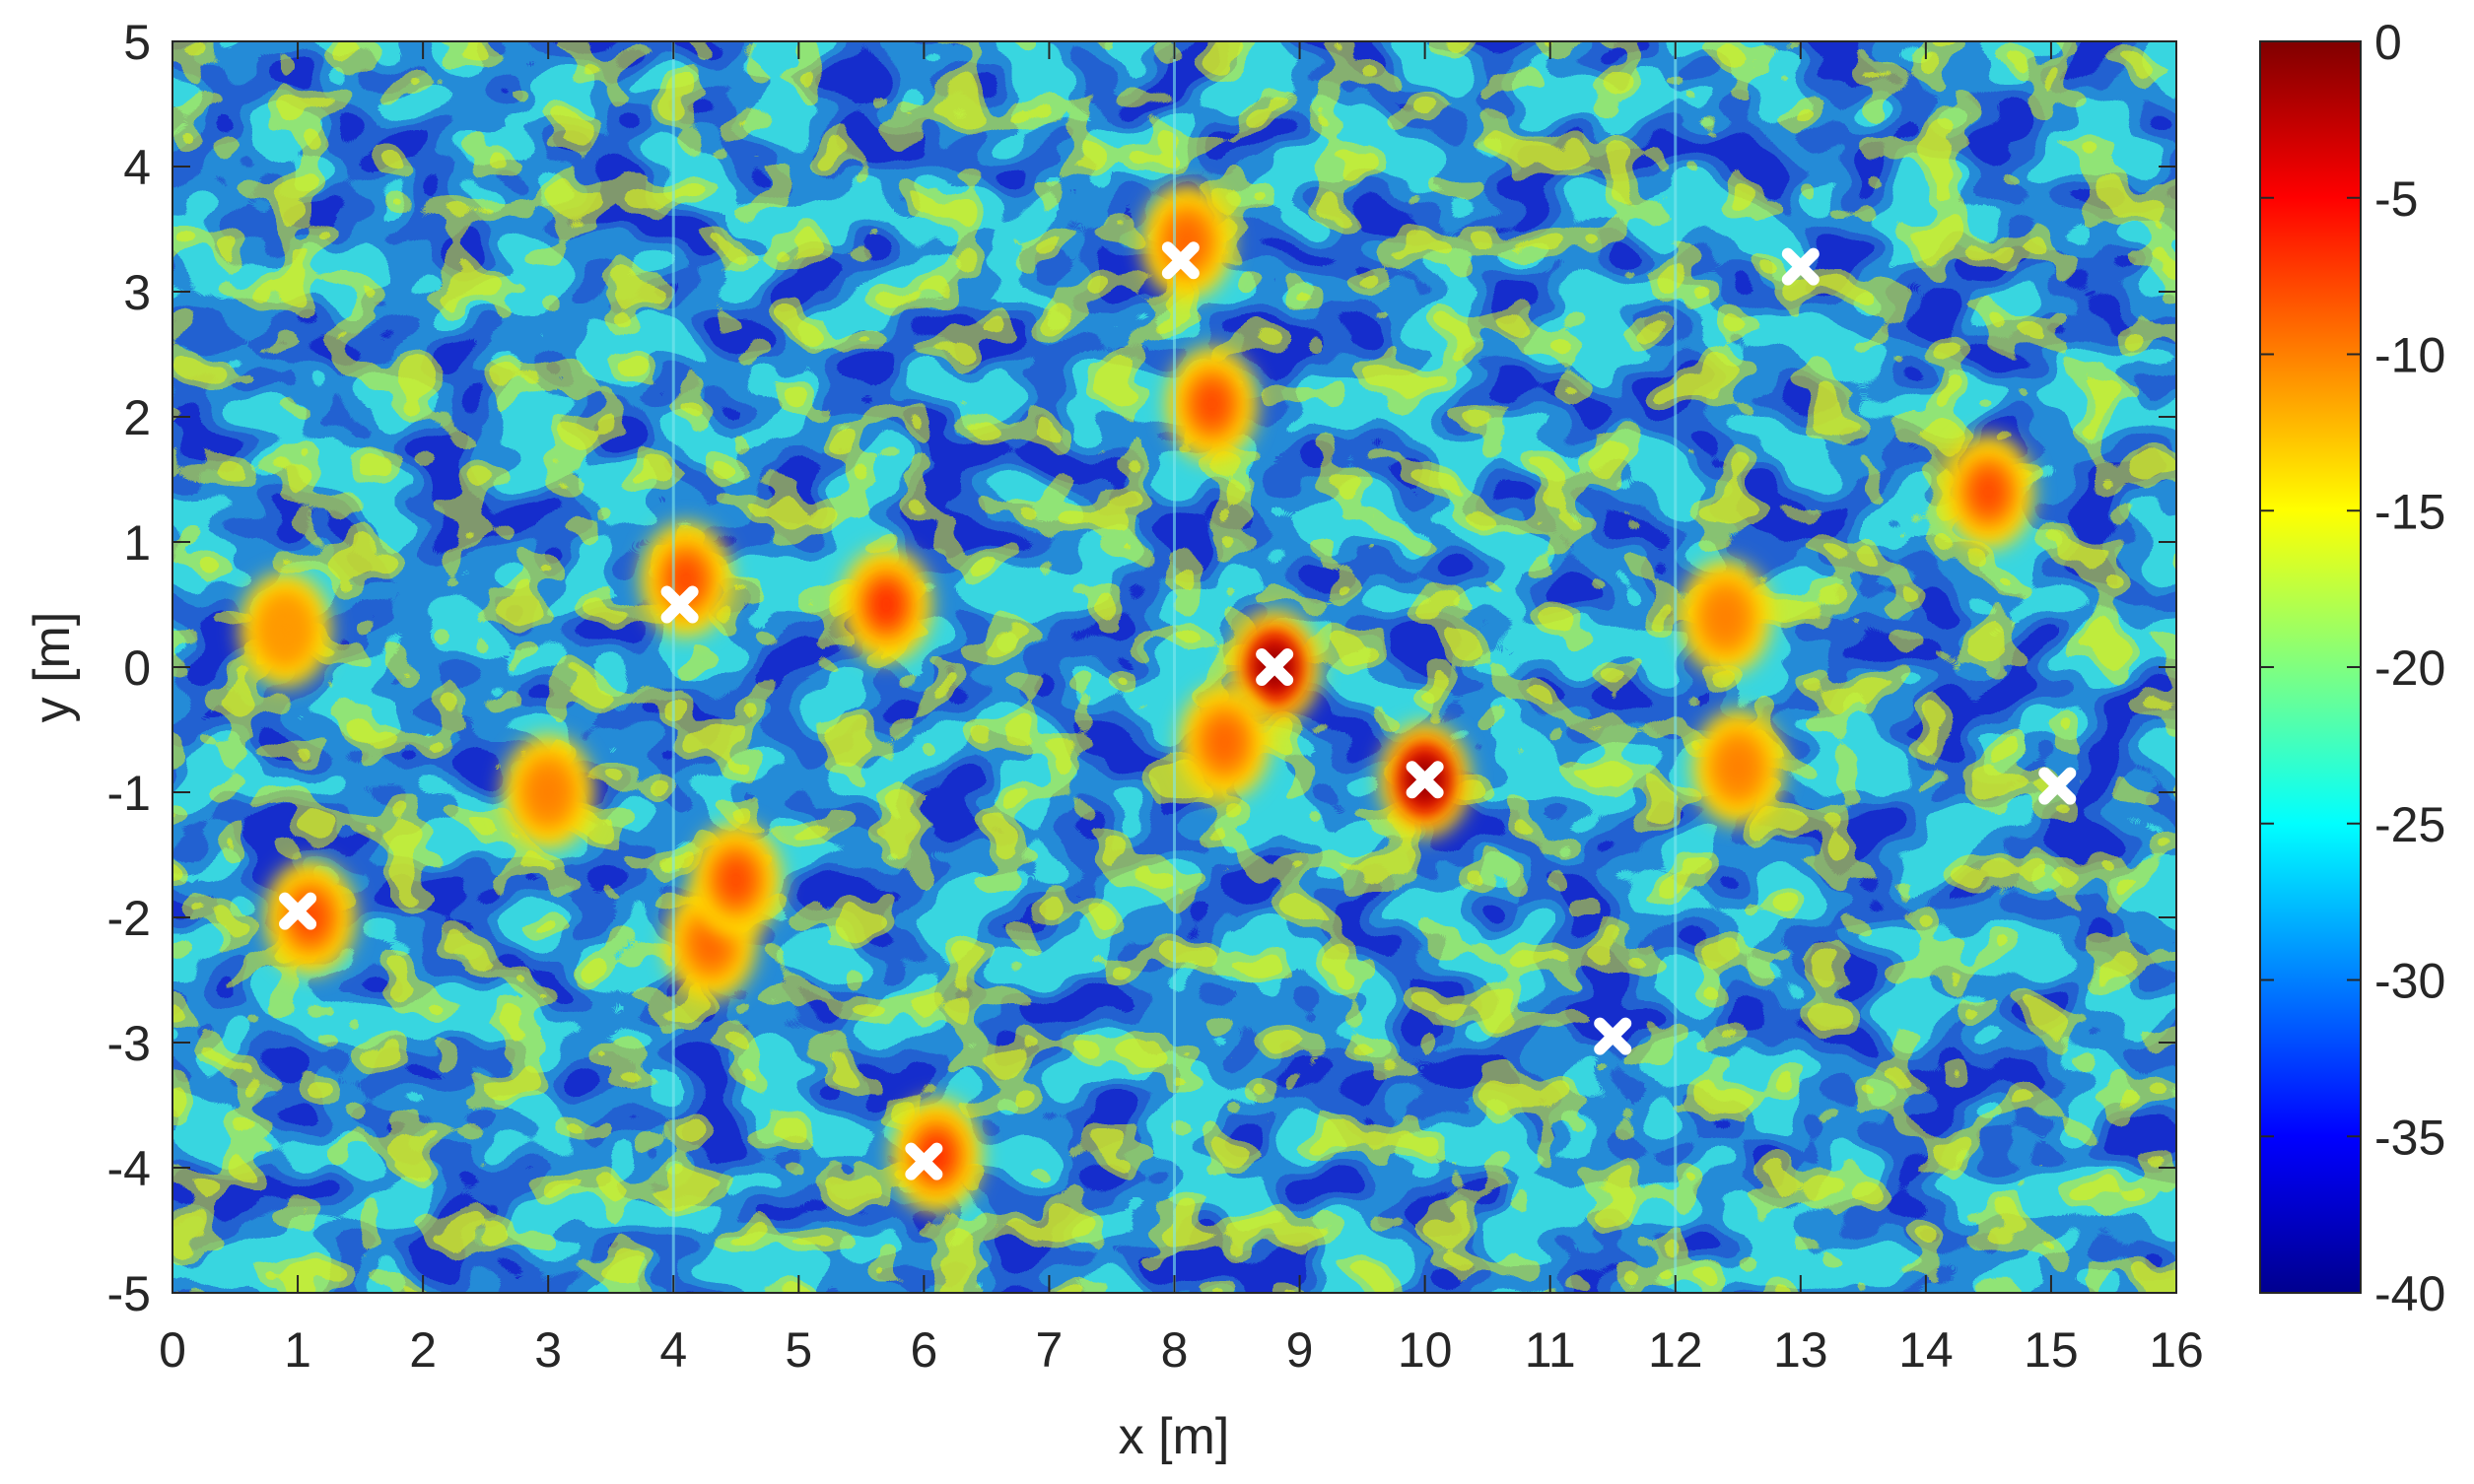 This screenshot has height=1484, width=2474. I want to click on colorbar: 0 -5 -10 -15 -20 -25 -30 -35 -40, so click(2352, 668).